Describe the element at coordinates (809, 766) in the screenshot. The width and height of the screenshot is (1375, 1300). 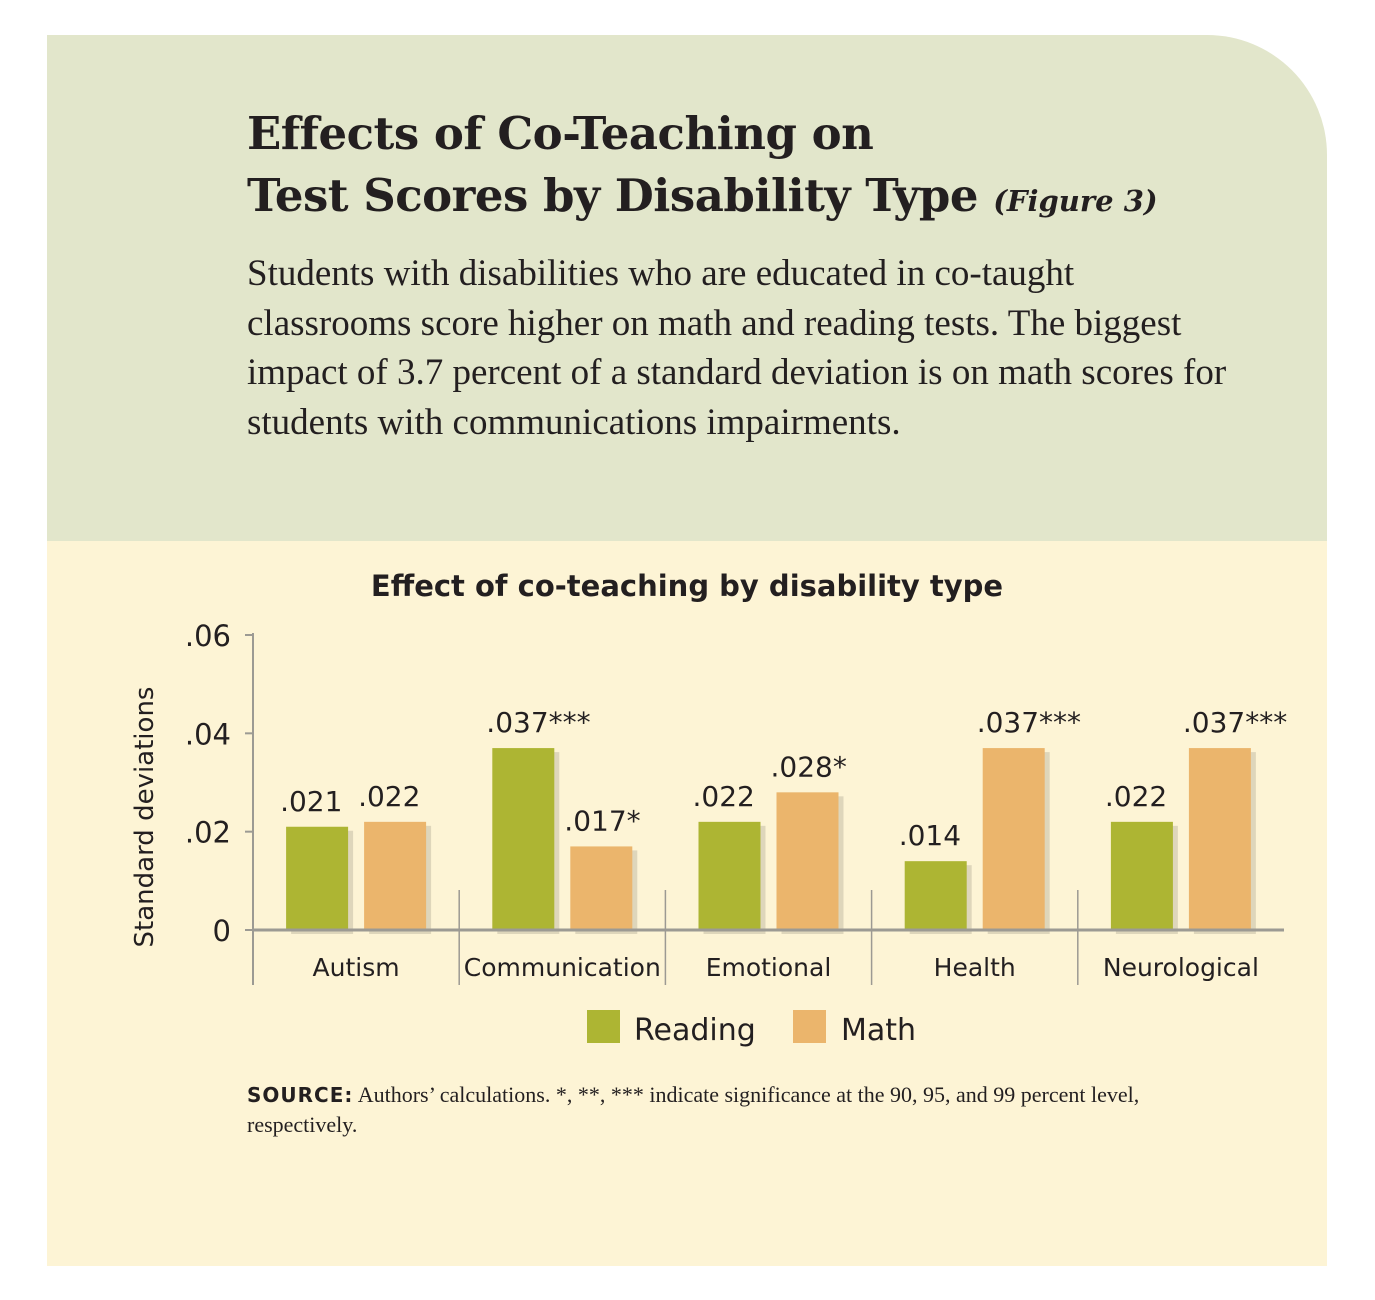
I see `data-label: .028*` at that location.